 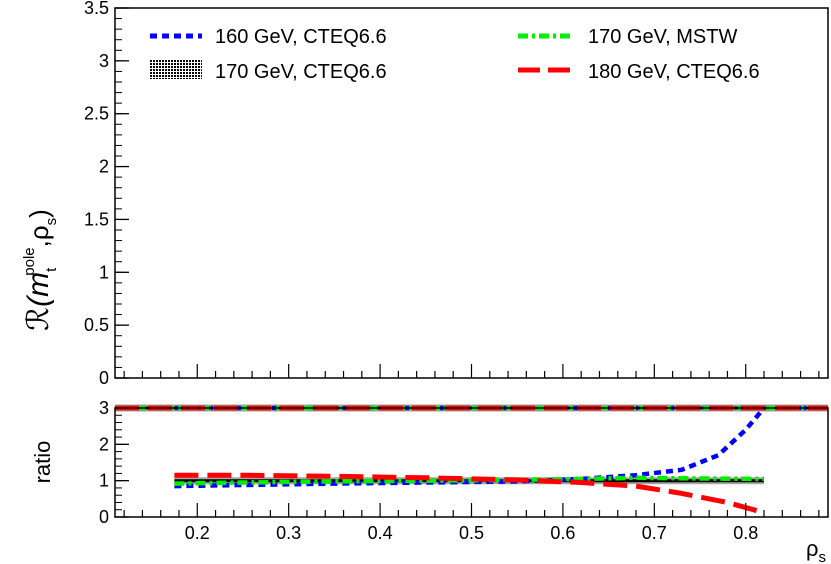 I want to click on xtick-label: 0.5, so click(x=471, y=533).